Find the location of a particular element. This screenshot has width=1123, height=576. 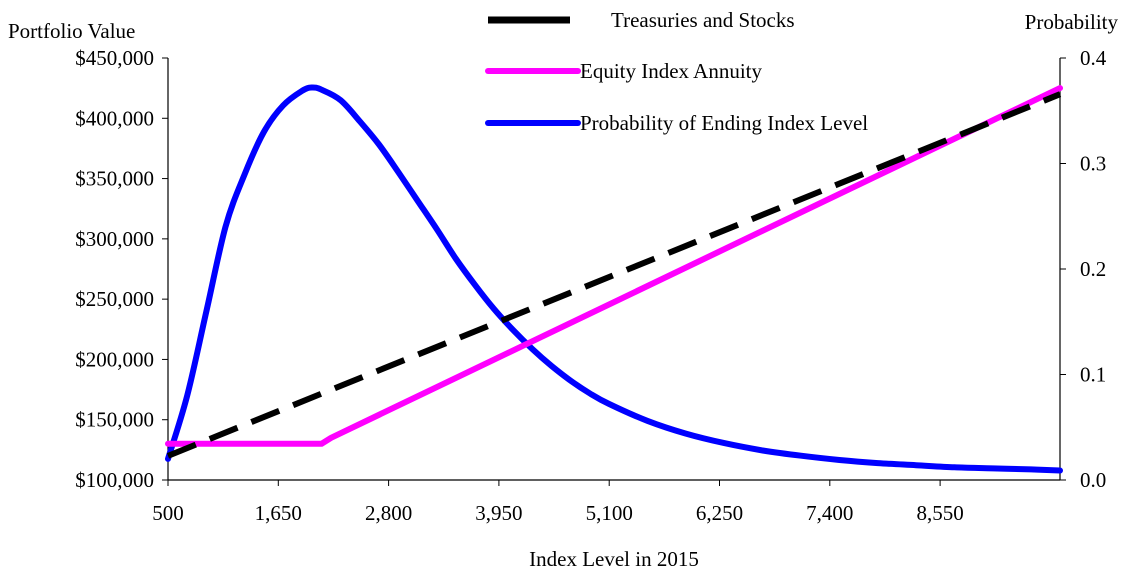

x-tick-label: 7,400 is located at coordinates (829, 513).